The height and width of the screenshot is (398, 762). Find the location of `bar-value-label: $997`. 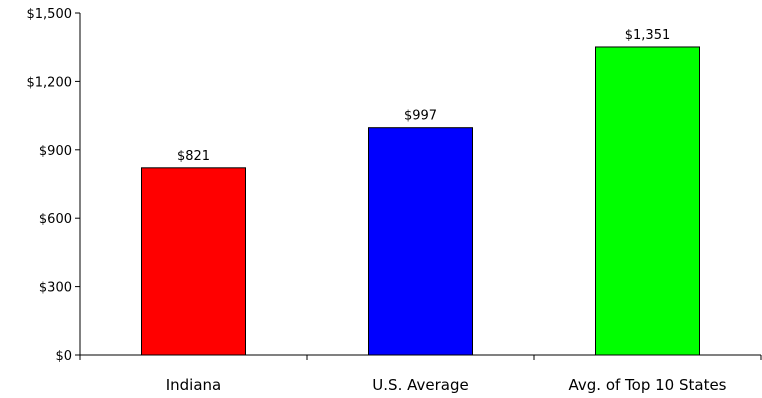

bar-value-label: $997 is located at coordinates (420, 116).